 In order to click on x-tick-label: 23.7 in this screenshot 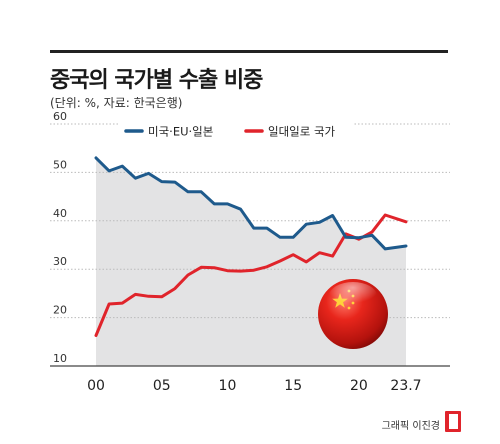, I will do `click(405, 386)`.